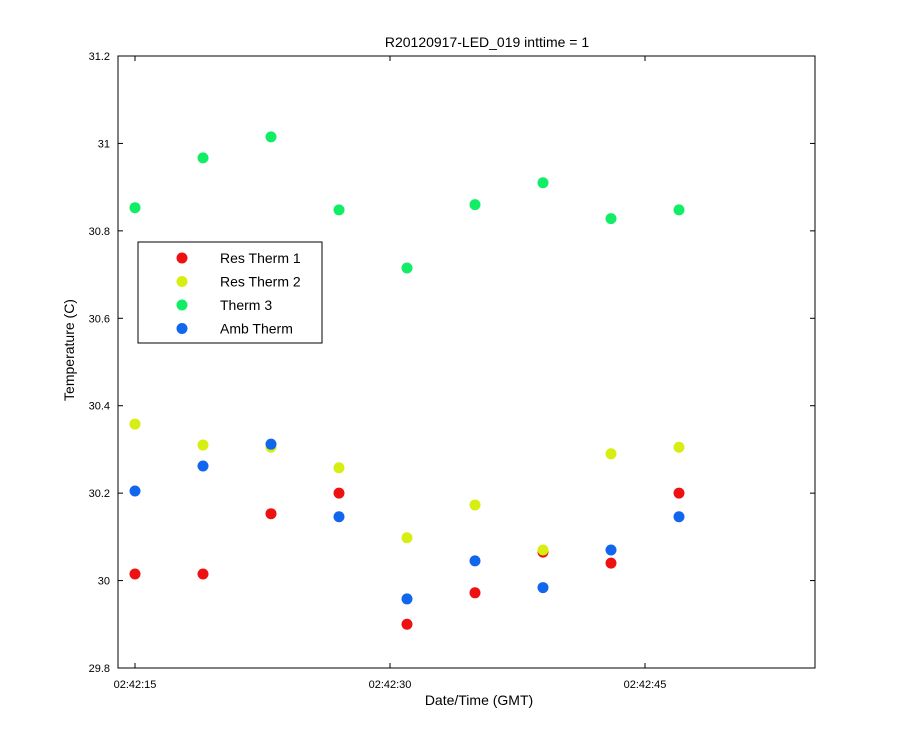 This screenshot has width=900, height=750. Describe the element at coordinates (99, 232) in the screenshot. I see `y-tick-label: 30.8` at that location.